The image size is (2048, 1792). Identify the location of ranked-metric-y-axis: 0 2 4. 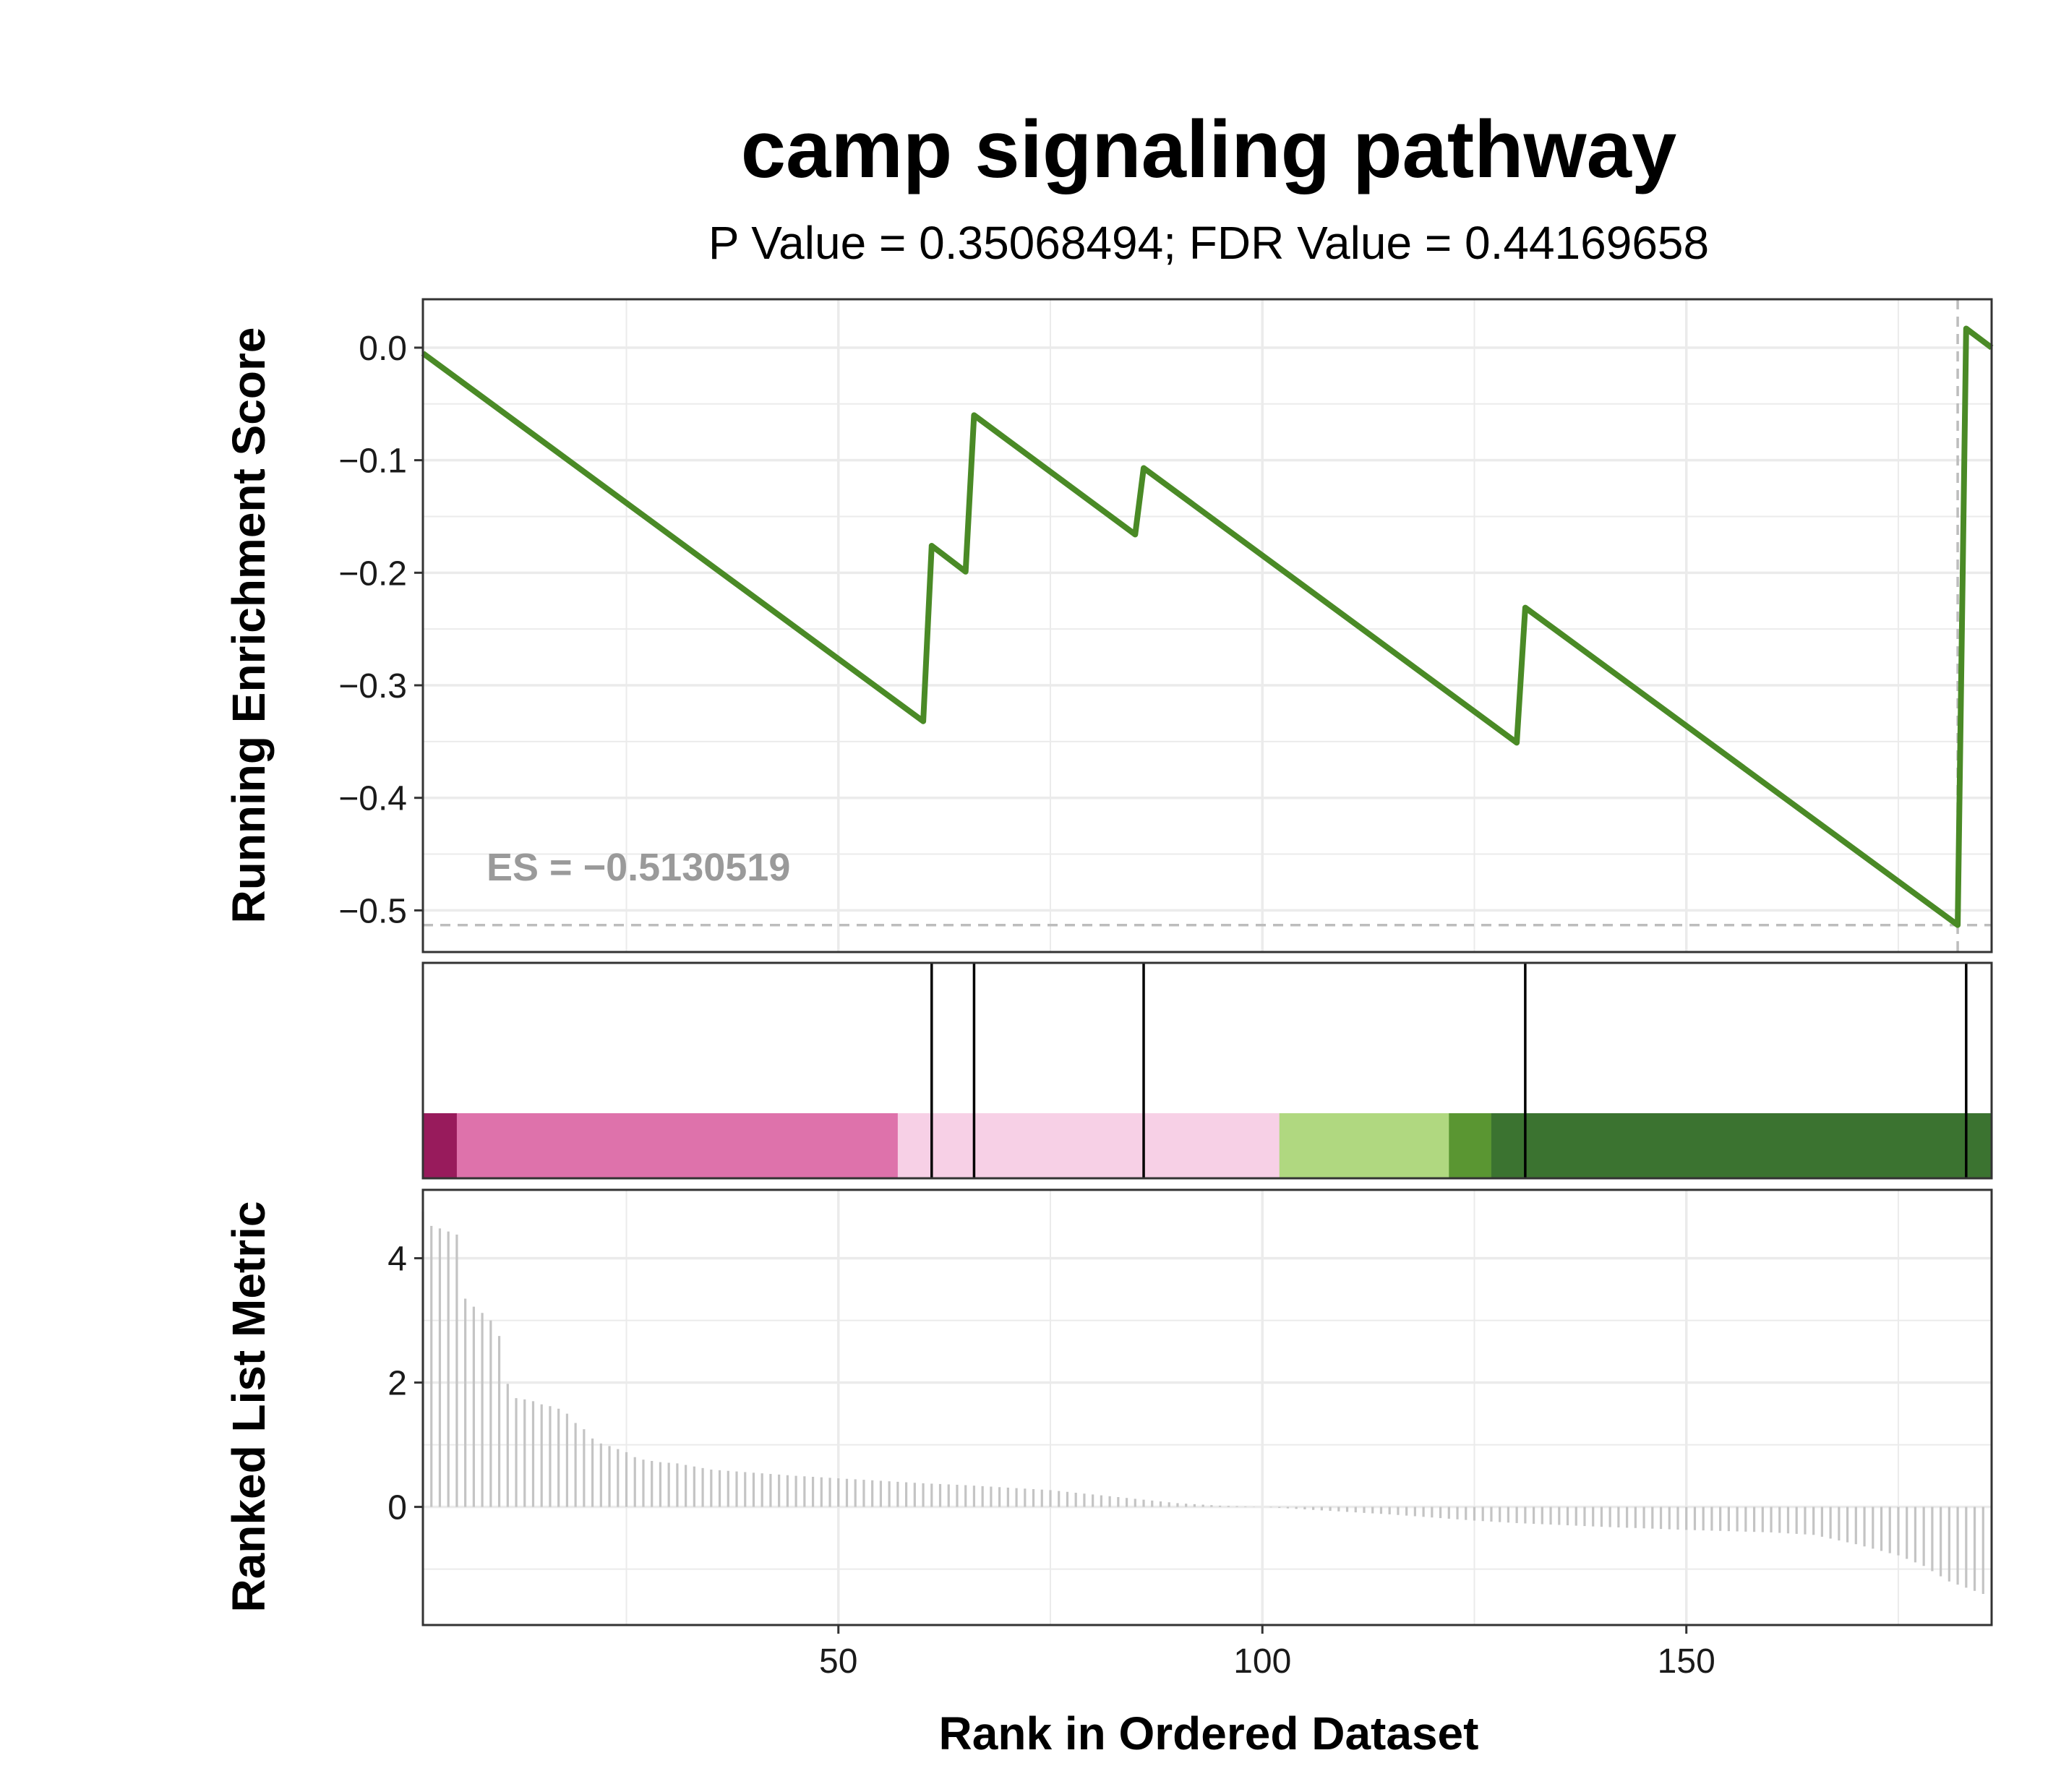
(405, 1384).